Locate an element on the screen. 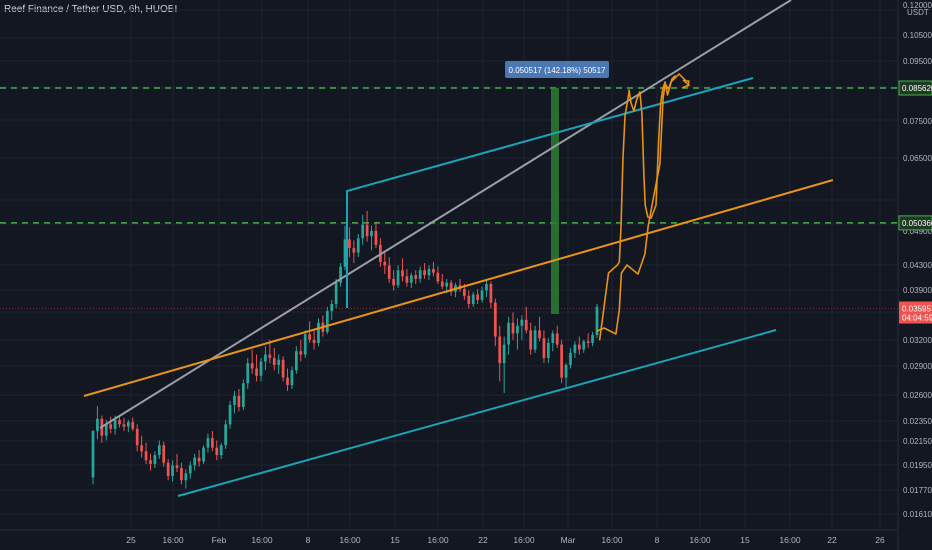 This screenshot has width=932, height=550. forecast-path is located at coordinates (637, 208).